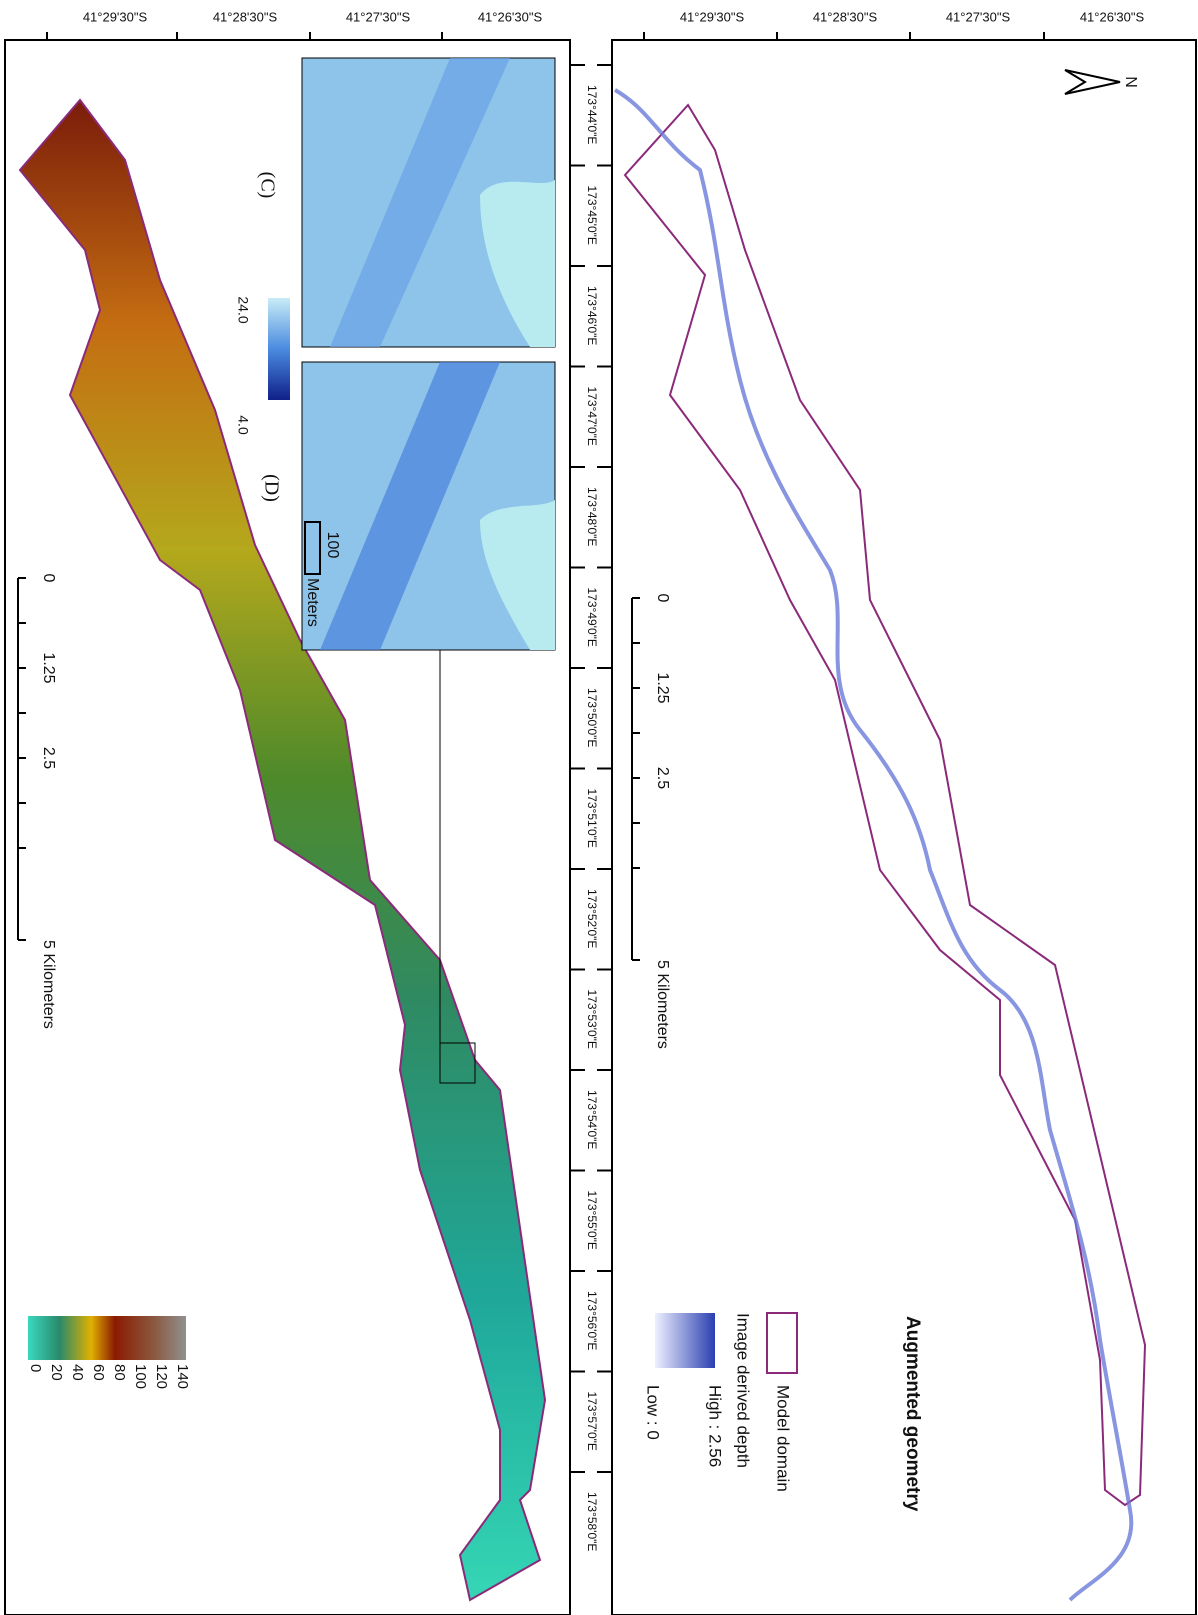 The width and height of the screenshot is (1198, 1615). I want to click on longitude-label: 173°48'0"E, so click(592, 516).